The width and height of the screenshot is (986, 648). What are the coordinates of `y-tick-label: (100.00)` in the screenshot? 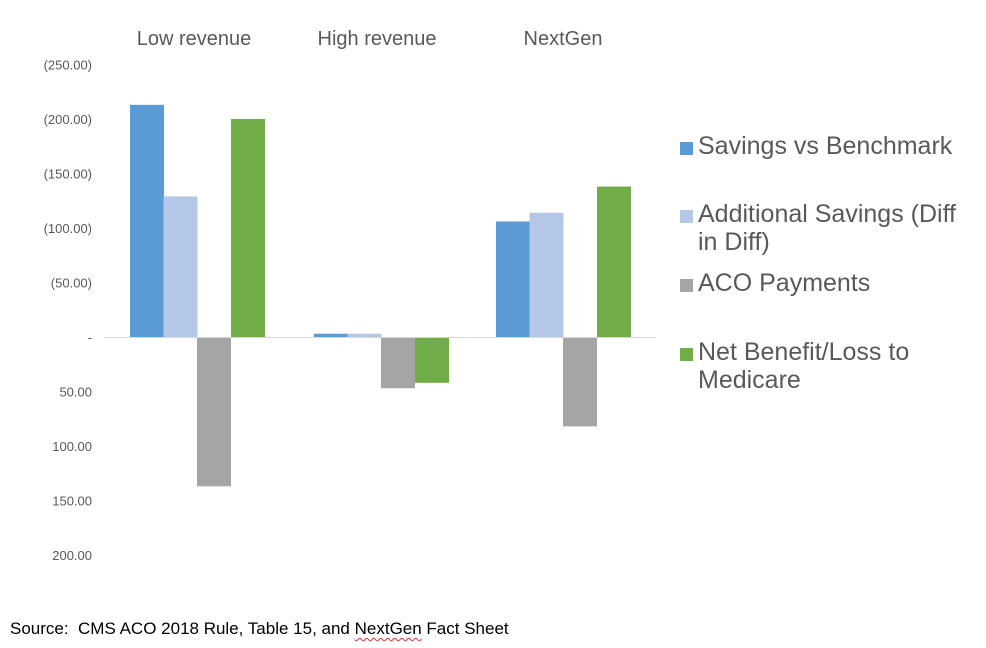 It's located at (68, 228).